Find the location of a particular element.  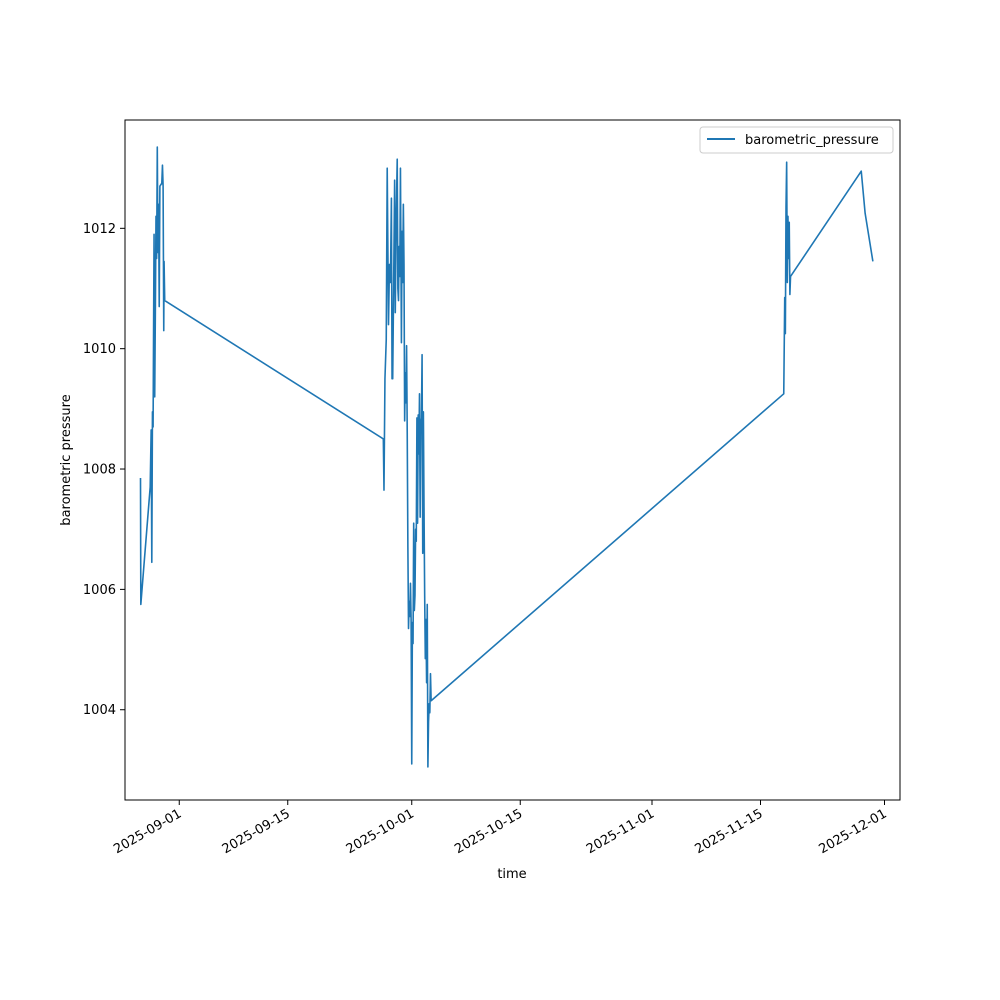

legend: barometric_pressure is located at coordinates (796, 140).